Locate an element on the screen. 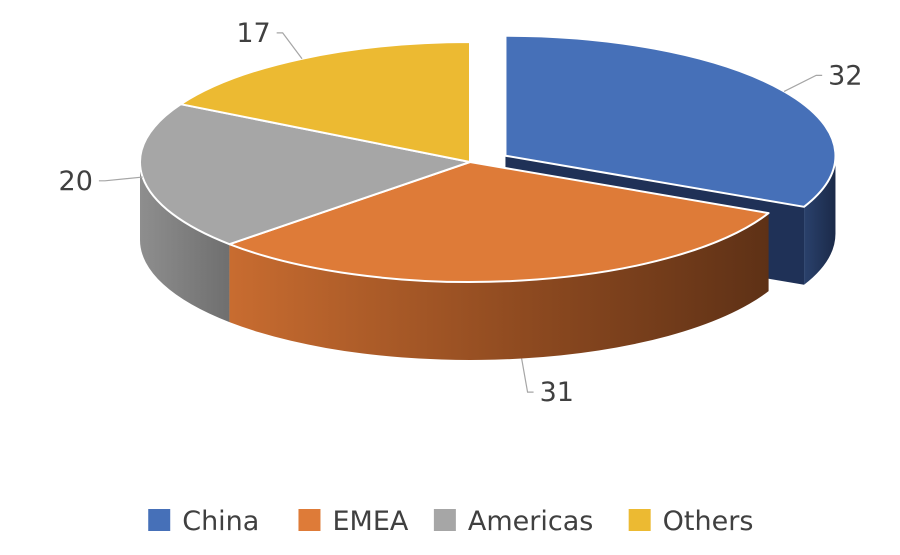 The image size is (900, 555). leader-line-emea is located at coordinates (527, 375).